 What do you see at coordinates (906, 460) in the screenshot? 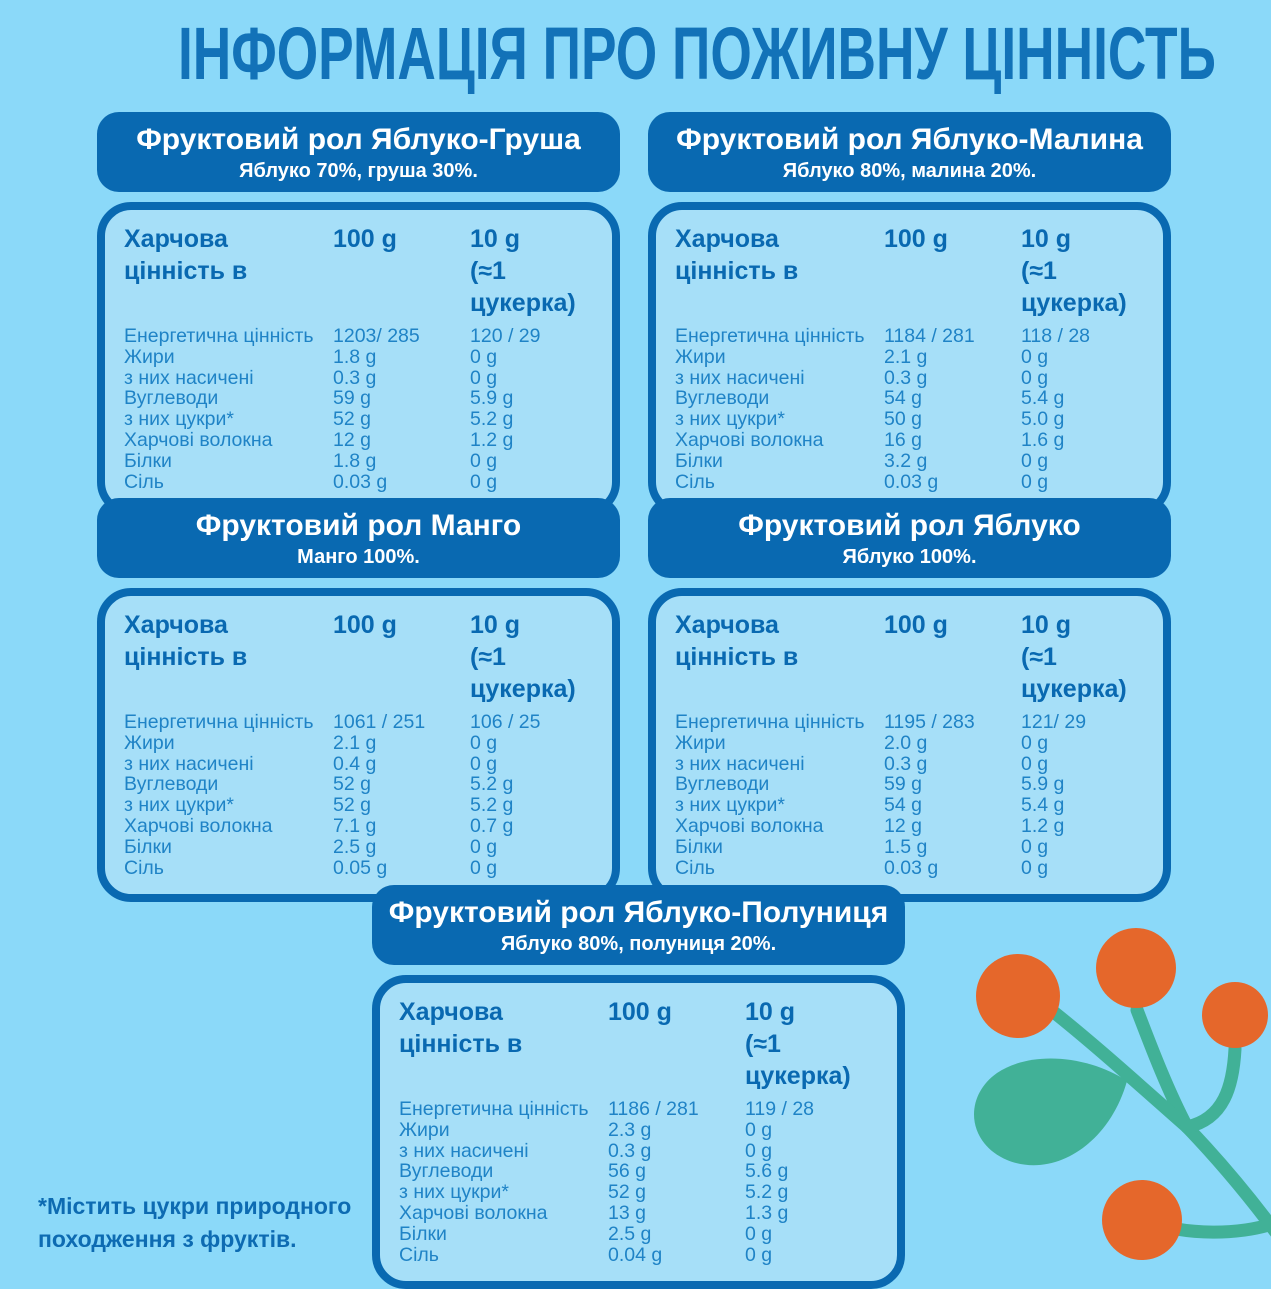
I see `value-100g: 3.2 g` at bounding box center [906, 460].